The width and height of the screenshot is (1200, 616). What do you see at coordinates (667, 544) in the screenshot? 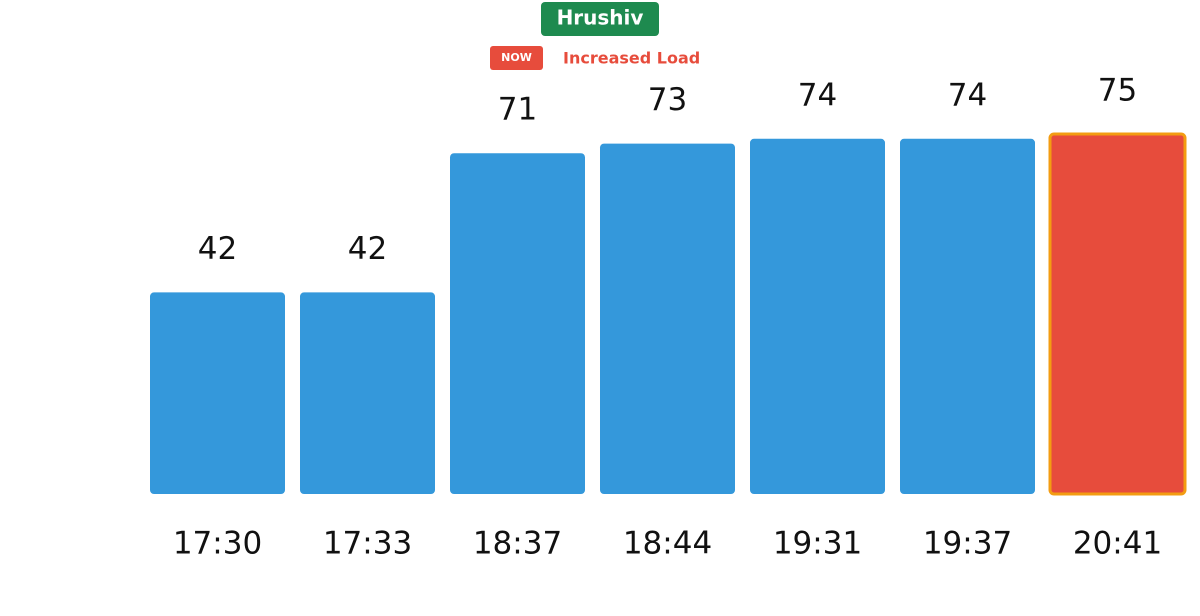
I see `x-tick-label: 18:44` at bounding box center [667, 544].